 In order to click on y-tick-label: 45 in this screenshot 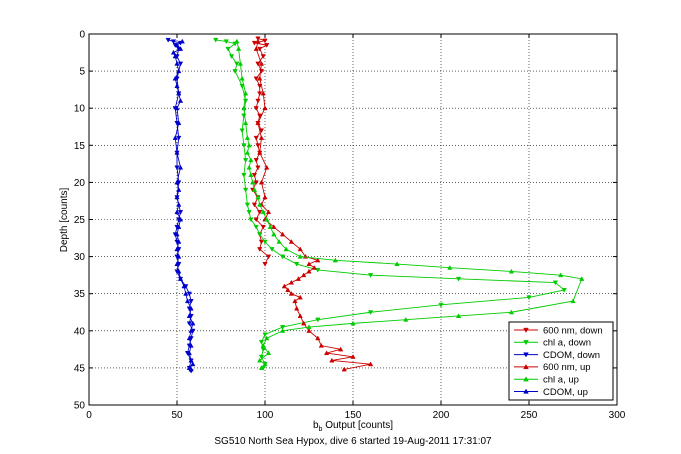, I will do `click(80, 368)`.